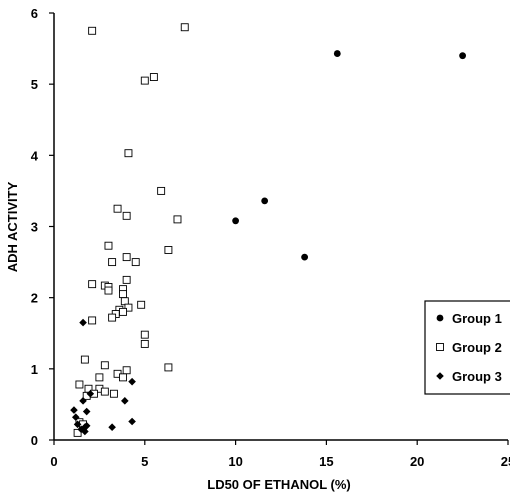  Describe the element at coordinates (326, 461) in the screenshot. I see `x-tick-label: 15` at that location.